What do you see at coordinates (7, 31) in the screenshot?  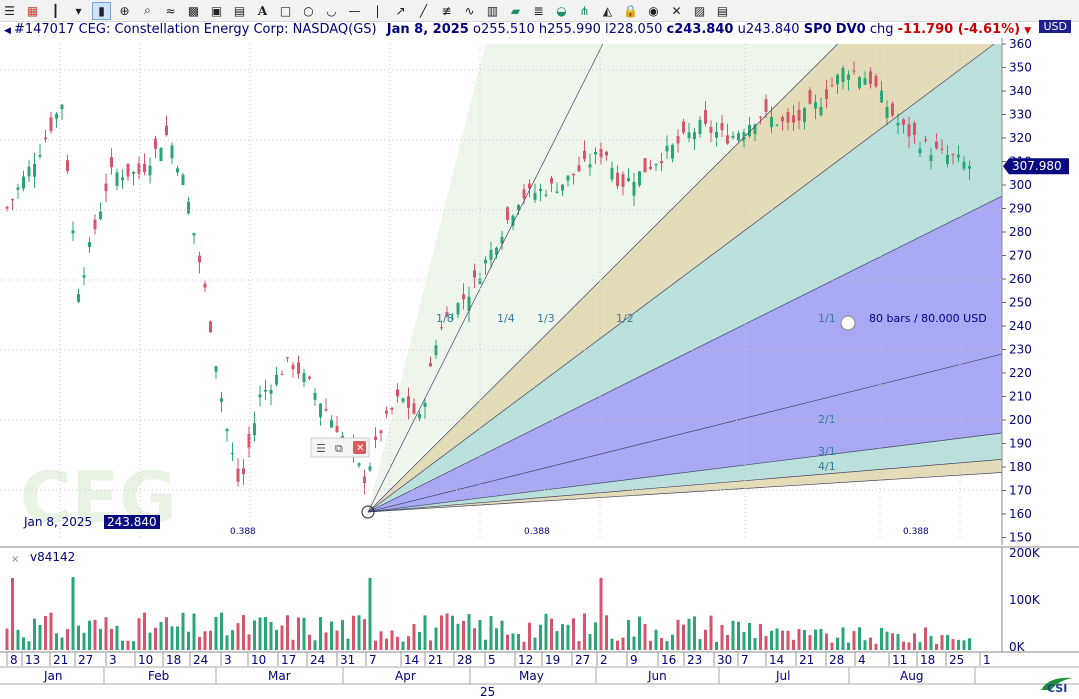 I see `collapse-arrow-icon: ◀` at bounding box center [7, 31].